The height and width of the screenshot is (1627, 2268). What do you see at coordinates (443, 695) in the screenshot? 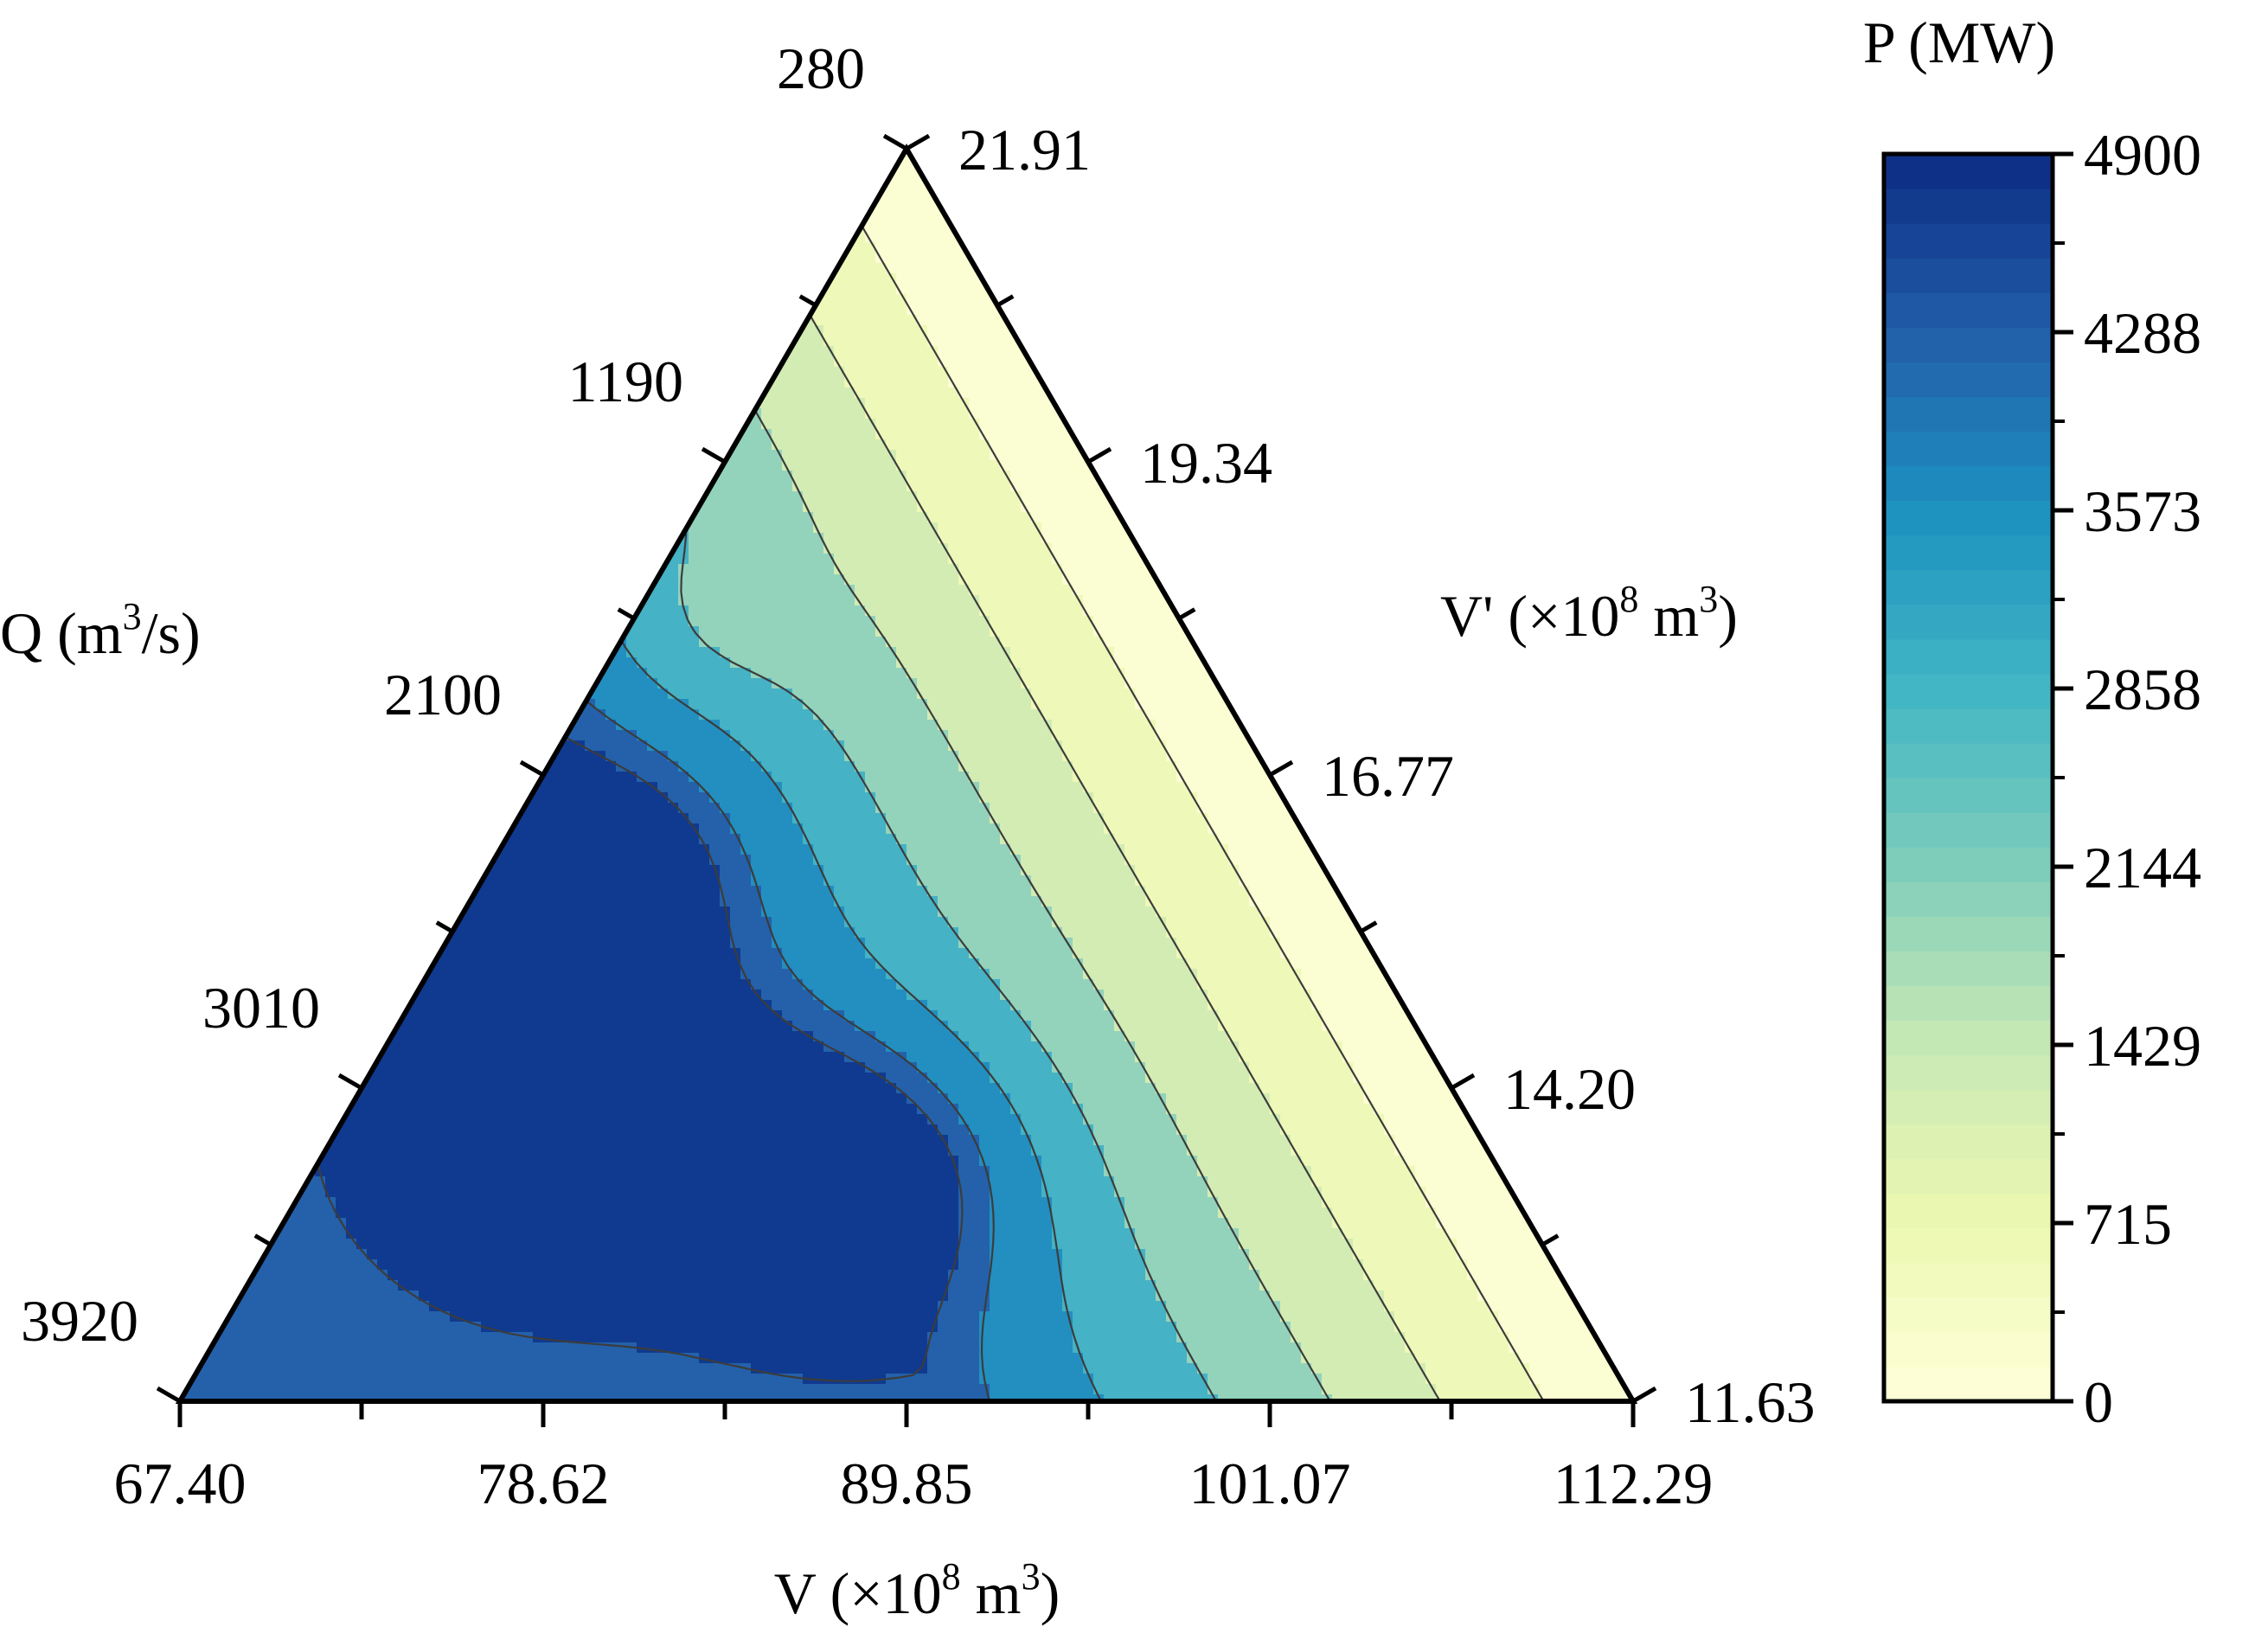
I see `left-axis-tick-label: 2100` at bounding box center [443, 695].